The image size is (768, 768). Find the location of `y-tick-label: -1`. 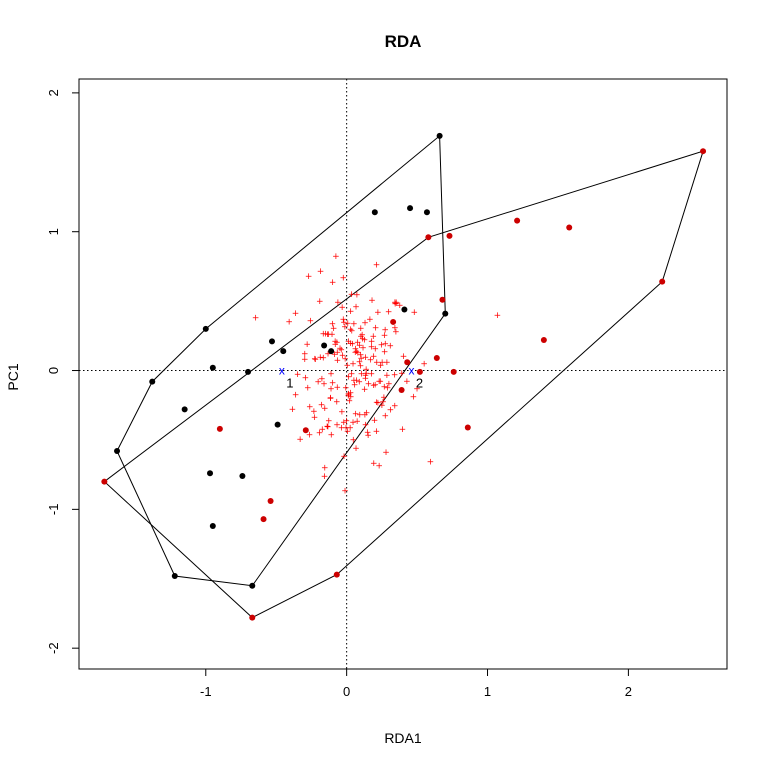

y-tick-label: -1 is located at coordinates (53, 510).